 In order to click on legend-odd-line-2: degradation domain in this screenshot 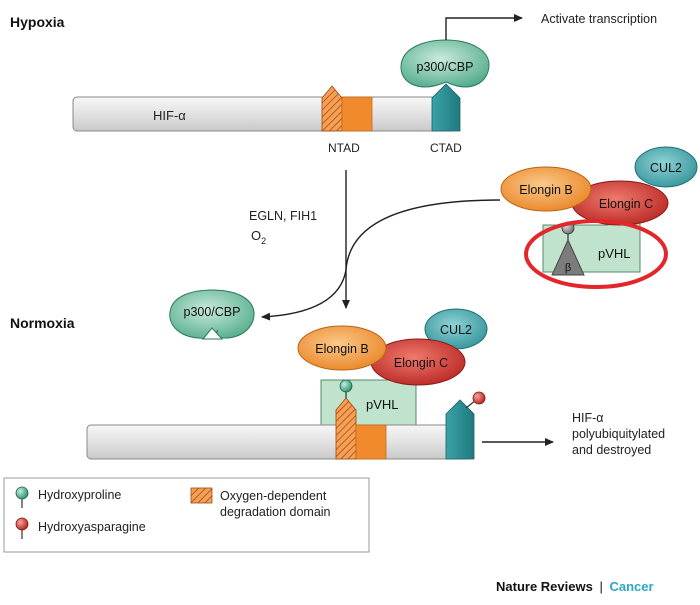, I will do `click(275, 512)`.